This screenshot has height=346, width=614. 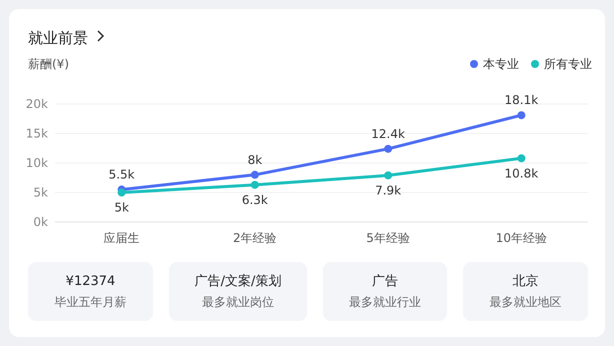 I want to click on y-tick-label: 20k, so click(x=37, y=104).